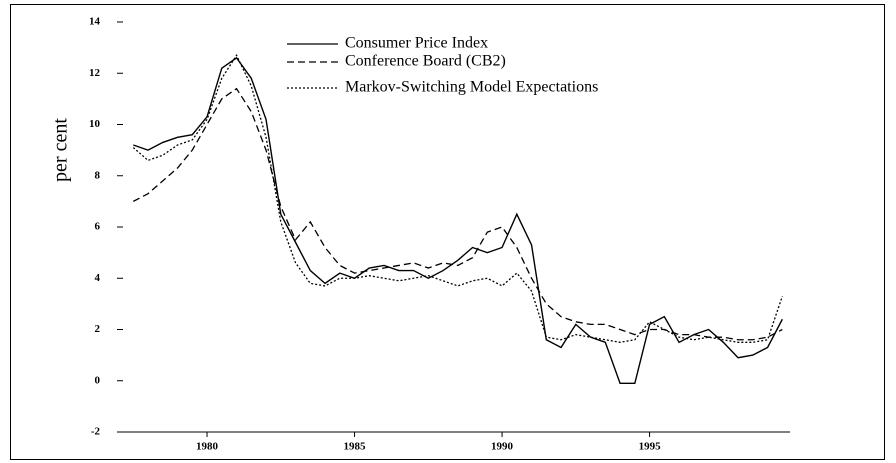 The height and width of the screenshot is (463, 896). What do you see at coordinates (61, 150) in the screenshot?
I see `y-axis-label: per cent` at bounding box center [61, 150].